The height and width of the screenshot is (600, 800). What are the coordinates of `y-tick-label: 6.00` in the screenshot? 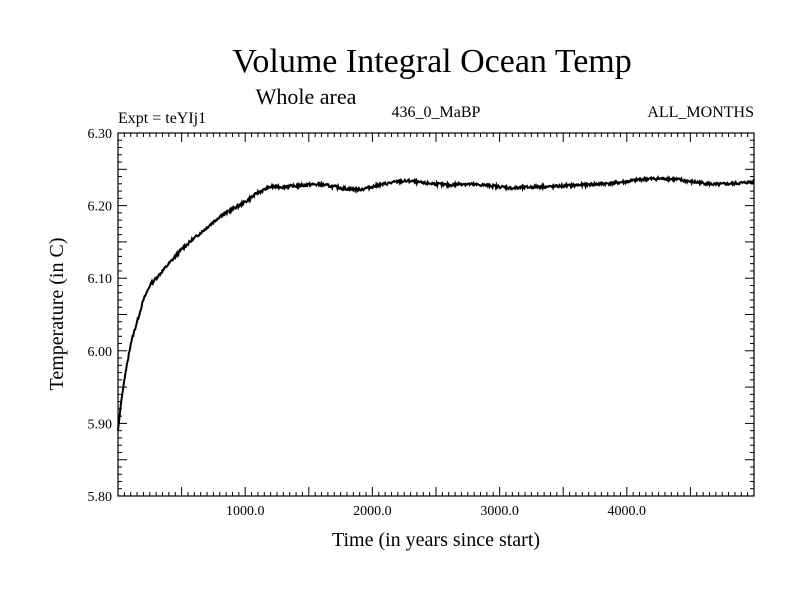 It's located at (100, 352).